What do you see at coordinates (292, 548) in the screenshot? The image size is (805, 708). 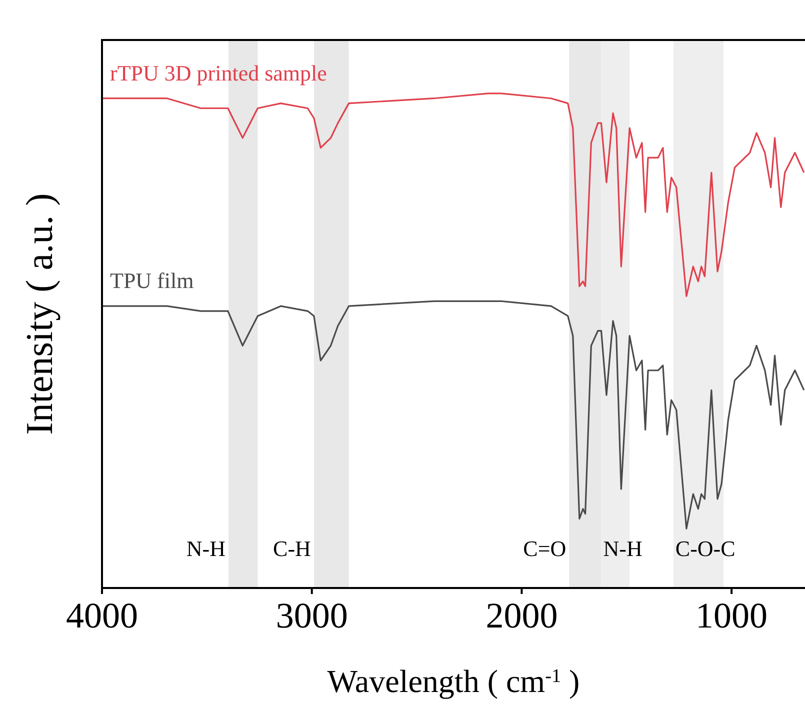 I see `band-label: C-H` at bounding box center [292, 548].